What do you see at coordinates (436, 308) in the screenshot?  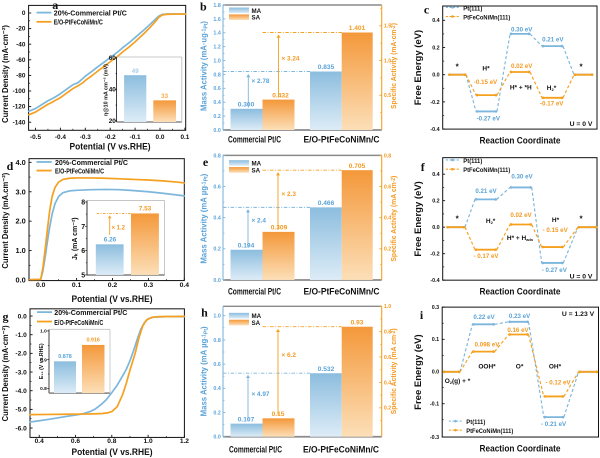 I see `svg-text: 0.3` at bounding box center [436, 308].